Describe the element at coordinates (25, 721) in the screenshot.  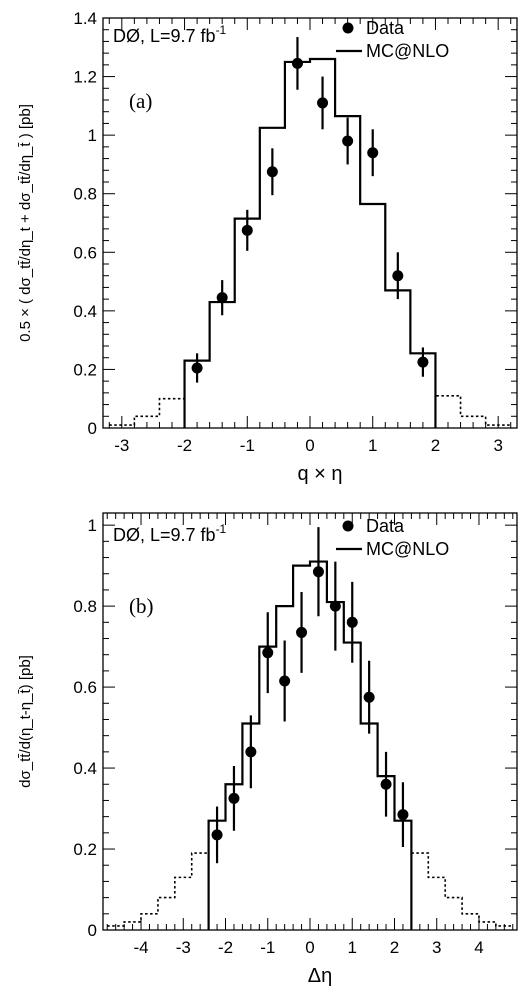
I see `y-axis-label: dσ_tt̄/d(η_t-η_t̄) [pb]` at that location.